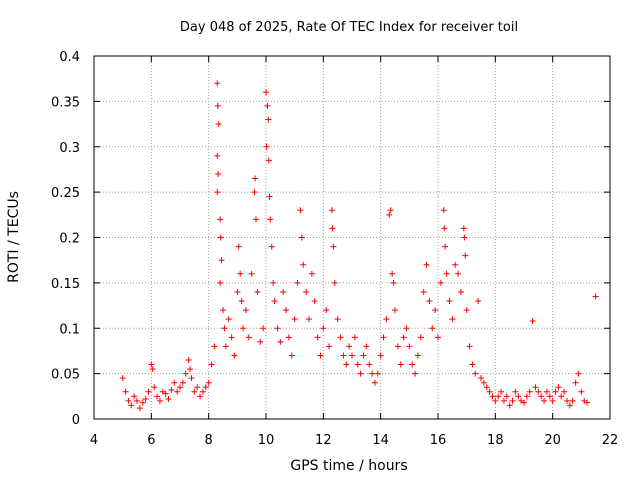 The width and height of the screenshot is (640, 480). Describe the element at coordinates (69, 57) in the screenshot. I see `y-tick-label: 0.4` at that location.